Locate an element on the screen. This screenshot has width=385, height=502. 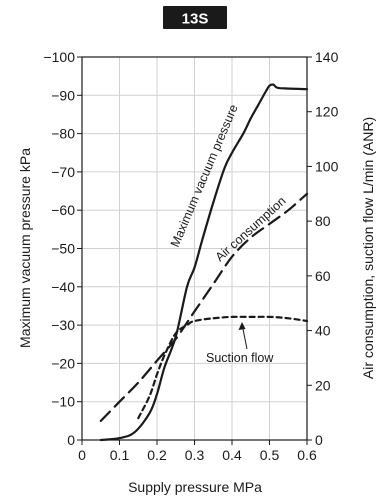
y-tick-label: −50 is located at coordinates (63, 249).